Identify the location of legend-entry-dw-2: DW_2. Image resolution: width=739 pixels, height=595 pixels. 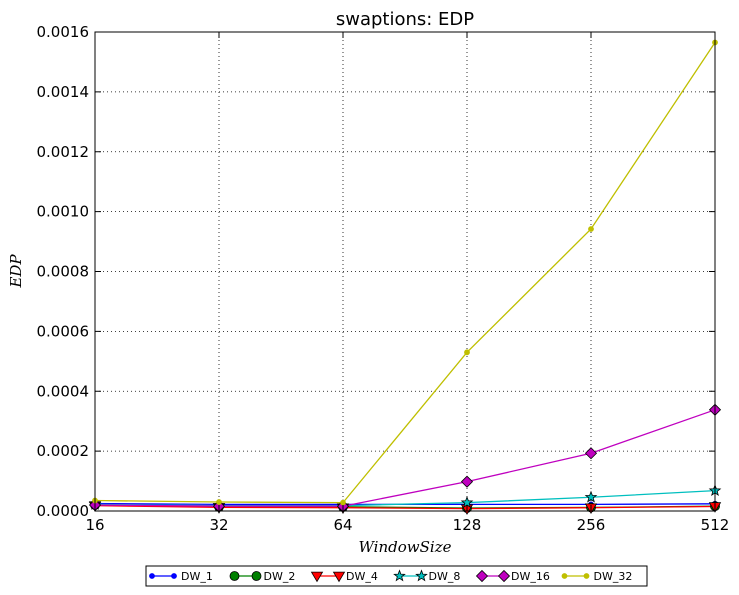
(262, 576).